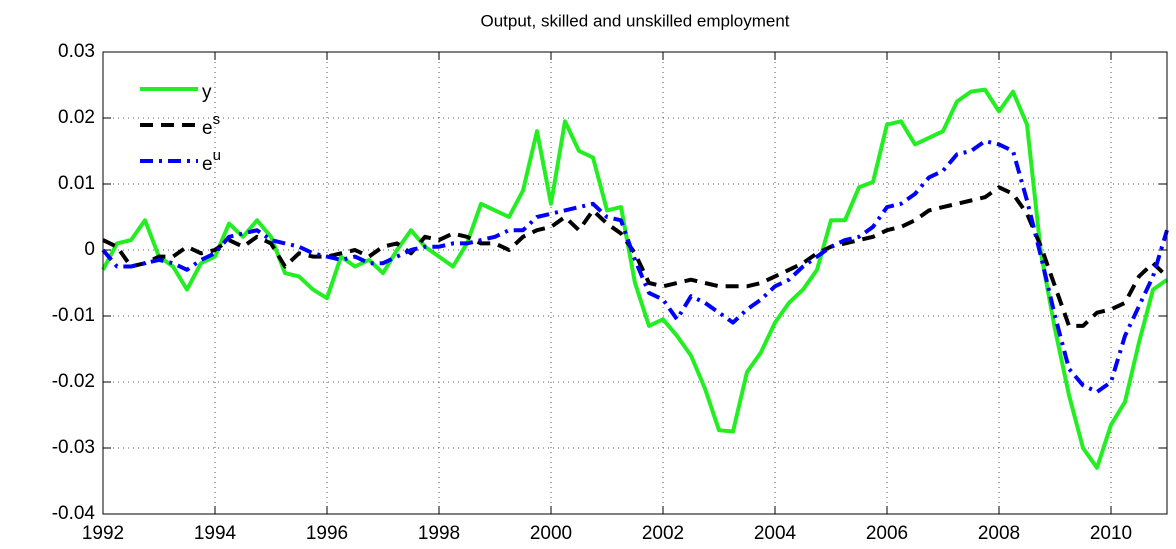  What do you see at coordinates (207, 92) in the screenshot?
I see `legend-label: y` at bounding box center [207, 92].